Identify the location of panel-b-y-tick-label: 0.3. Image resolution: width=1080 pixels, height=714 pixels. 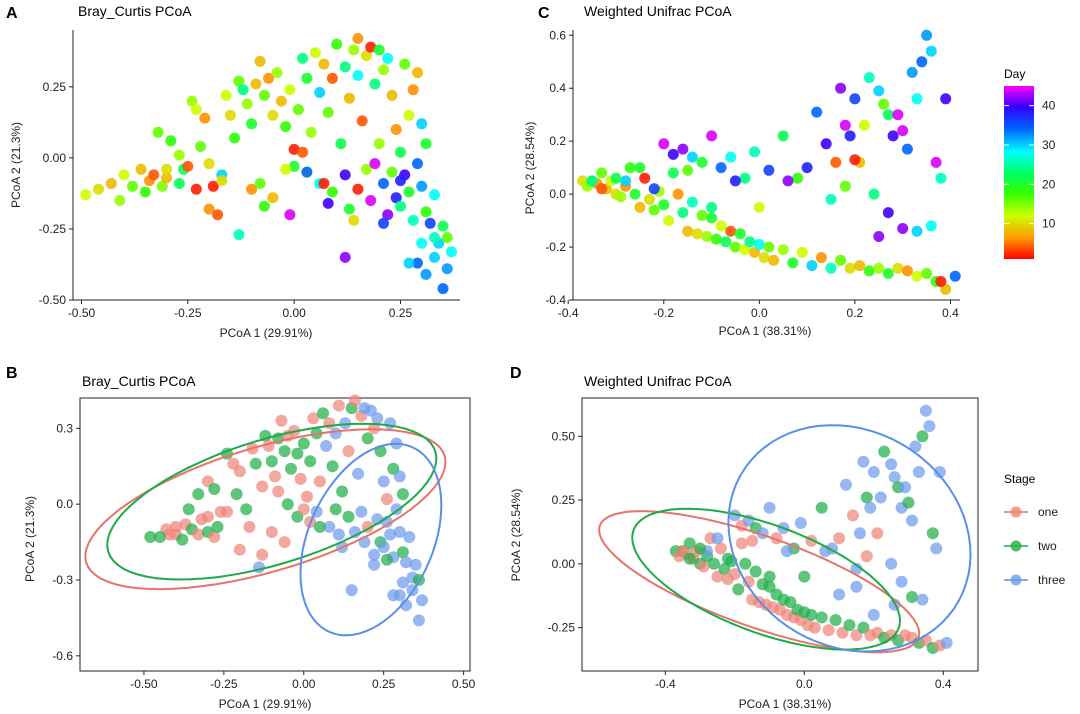
(64, 428).